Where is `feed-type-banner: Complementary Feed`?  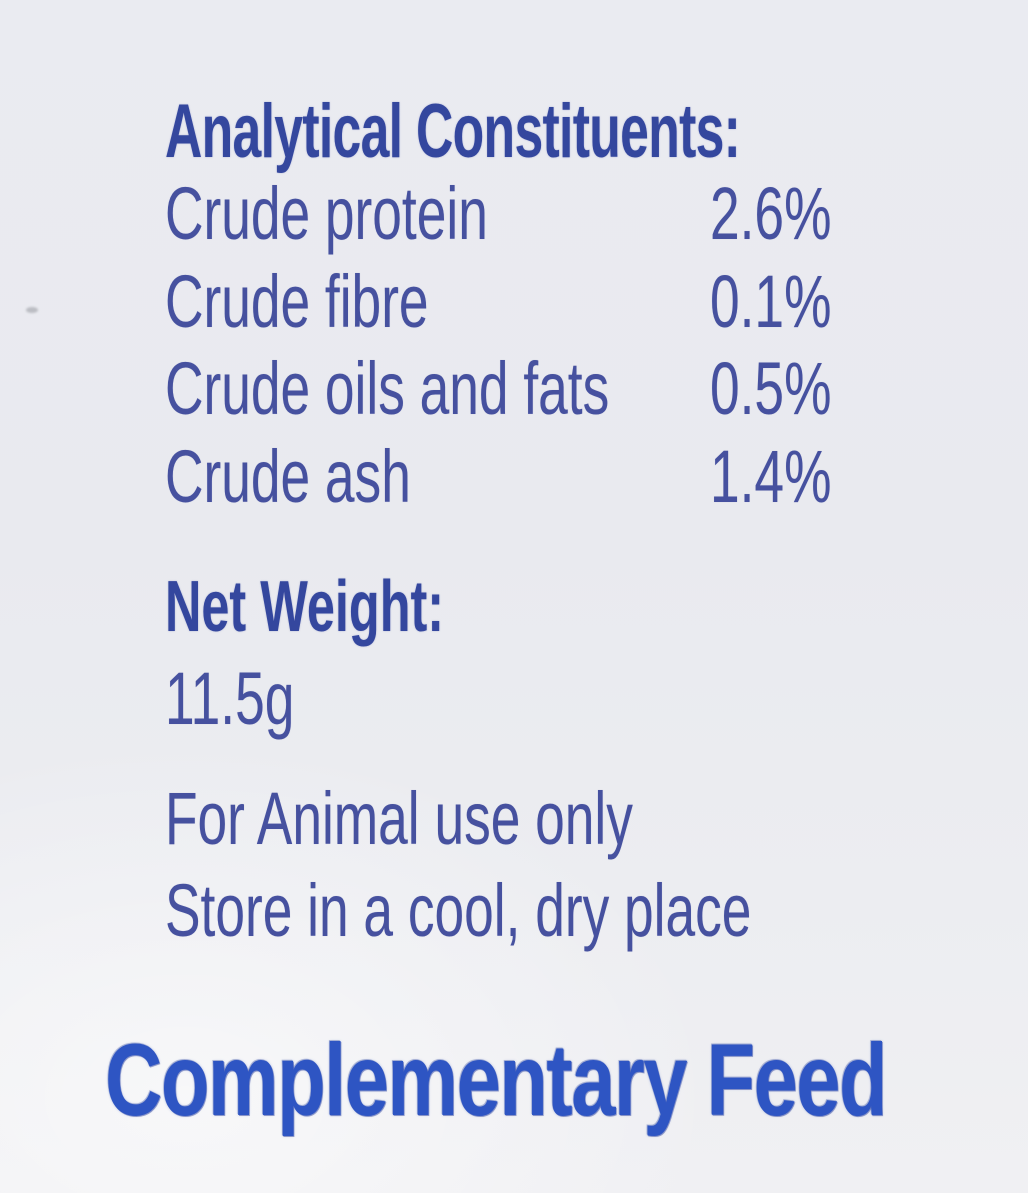 feed-type-banner: Complementary Feed is located at coordinates (496, 1080).